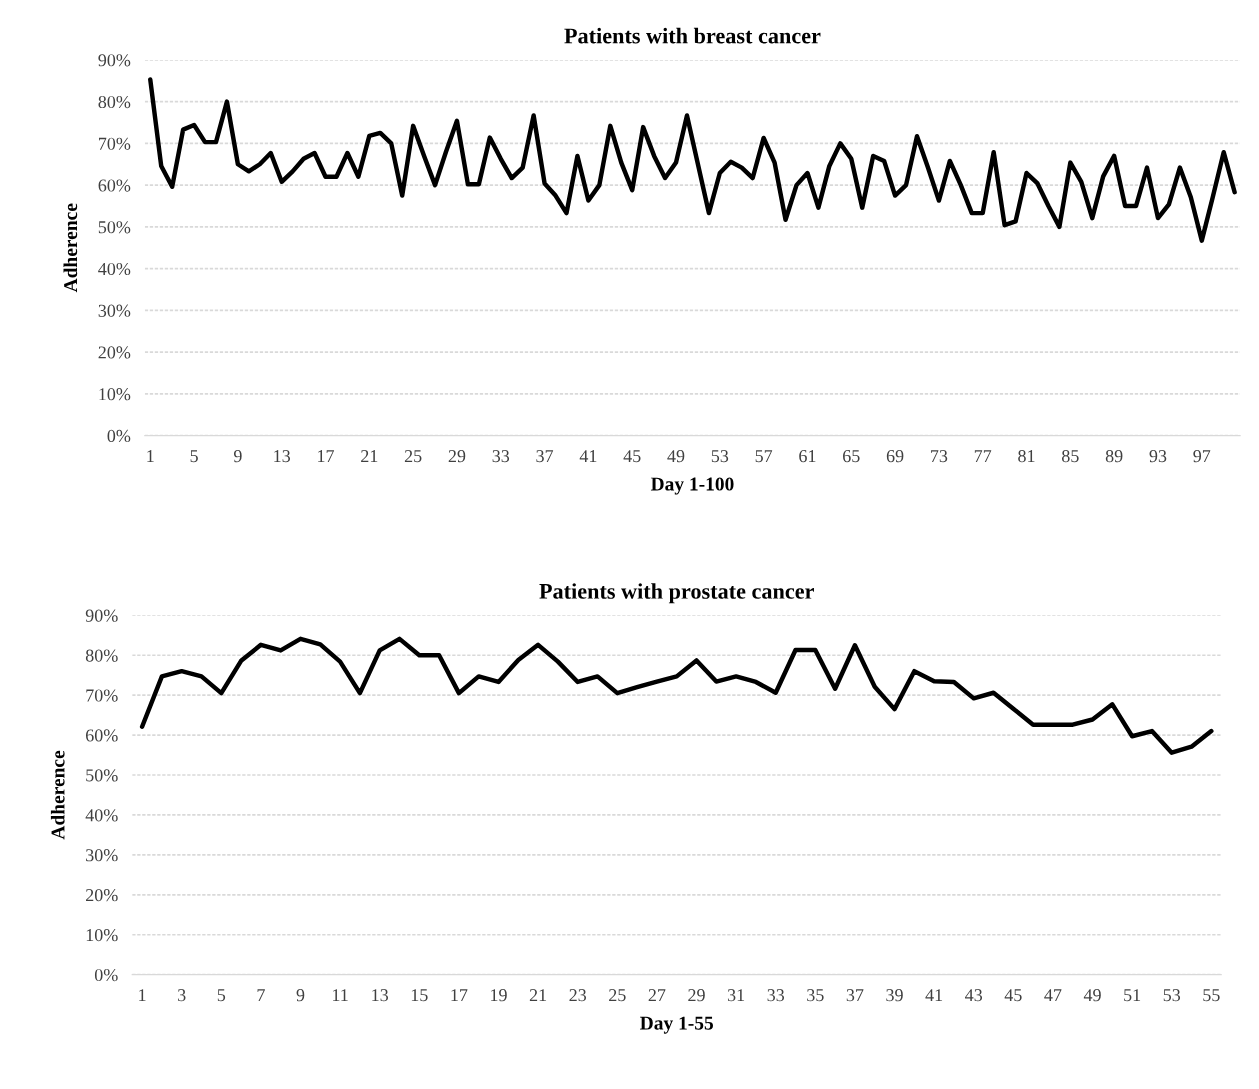 Image resolution: width=1259 pixels, height=1089 pixels. What do you see at coordinates (983, 456) in the screenshot?
I see `x-tick-label: 77` at bounding box center [983, 456].